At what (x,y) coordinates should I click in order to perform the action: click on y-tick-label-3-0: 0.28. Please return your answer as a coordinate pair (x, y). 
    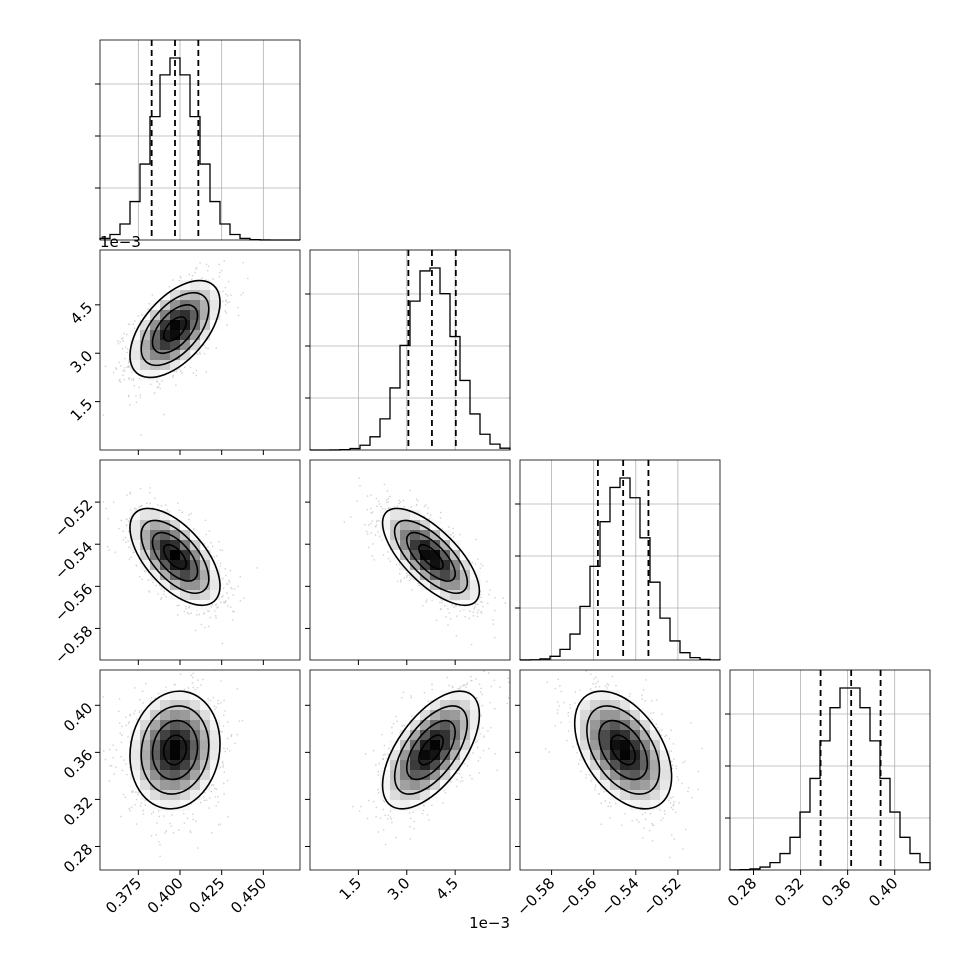
    Looking at the image, I should click on (78, 858).